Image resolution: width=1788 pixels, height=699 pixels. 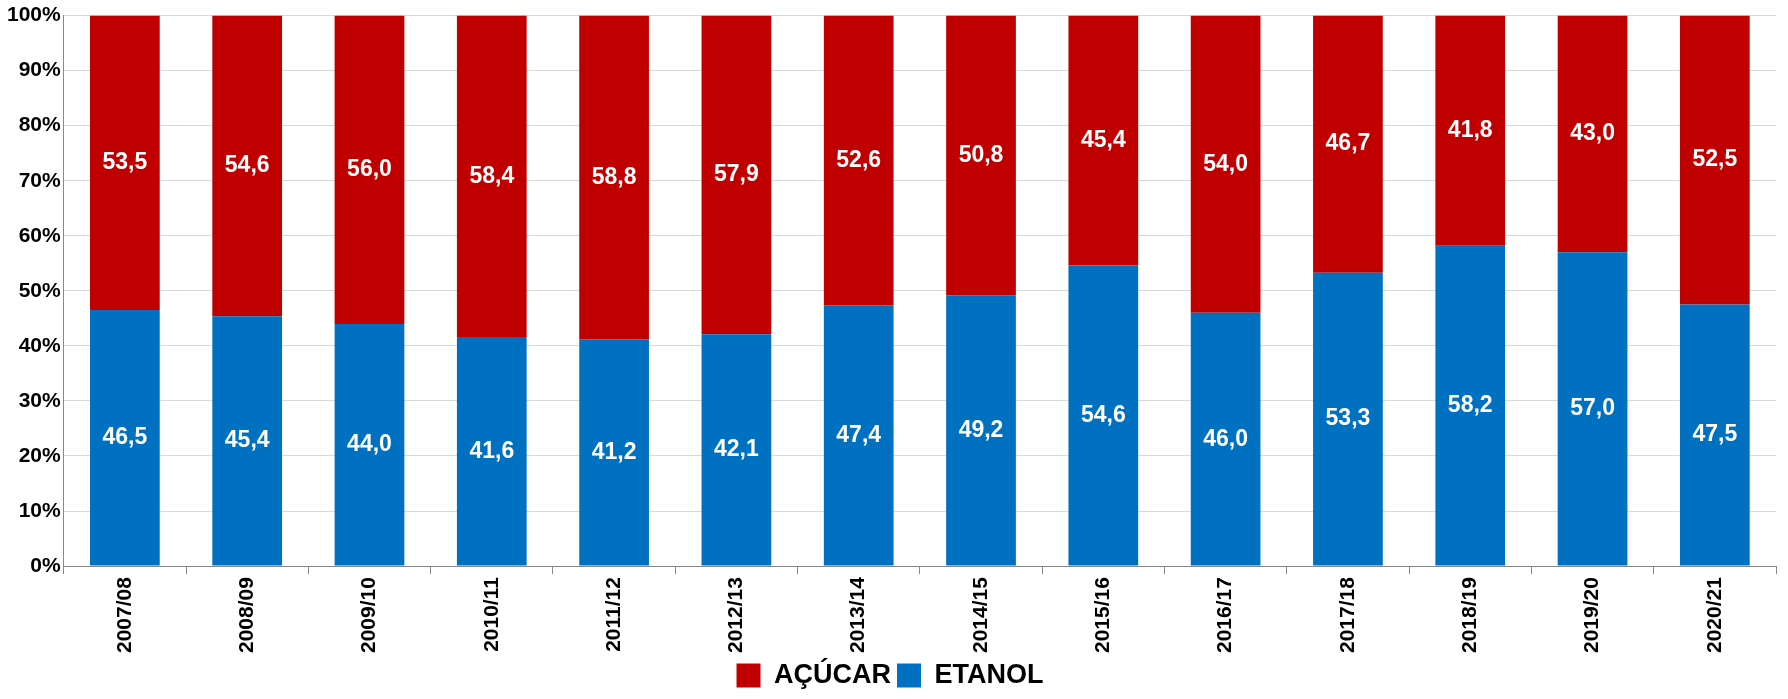 I want to click on y-tick-label: 70%, so click(x=40, y=179).